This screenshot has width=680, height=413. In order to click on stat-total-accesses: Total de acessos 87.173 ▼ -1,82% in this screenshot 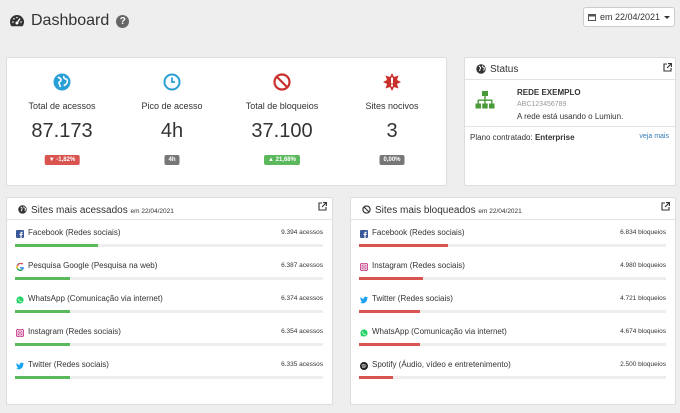, I will do `click(62, 122)`.